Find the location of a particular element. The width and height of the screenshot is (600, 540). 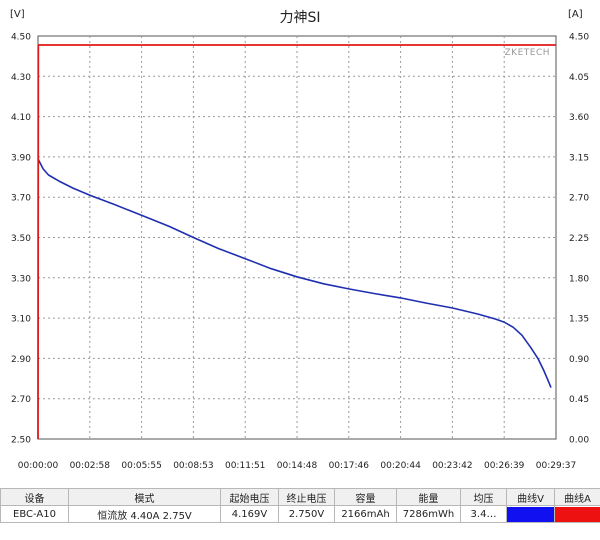

left-axis-tick-label: 2.70 is located at coordinates (21, 400).